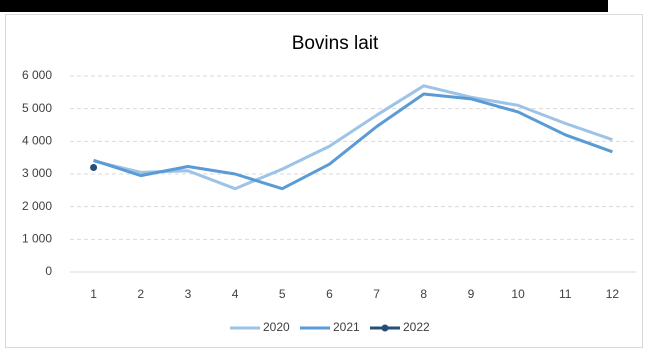 This screenshot has height=349, width=648. What do you see at coordinates (471, 294) in the screenshot?
I see `x-tick-label: 9` at bounding box center [471, 294].